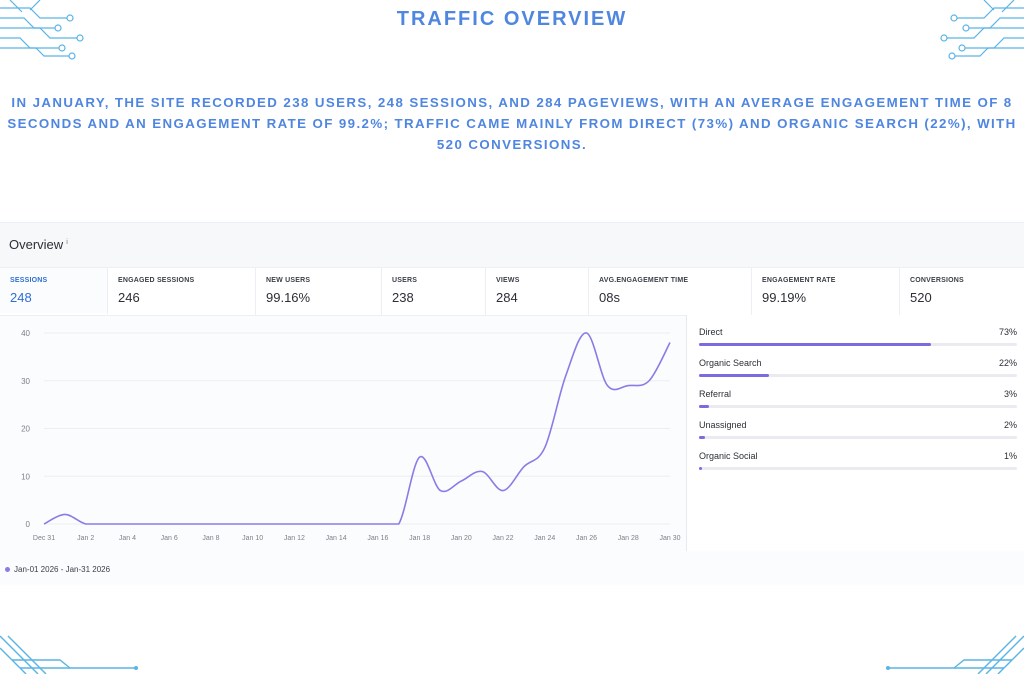 The width and height of the screenshot is (1024, 674). What do you see at coordinates (962, 291) in the screenshot?
I see `metric-tab-conversions: CONVERSIONS 520` at bounding box center [962, 291].